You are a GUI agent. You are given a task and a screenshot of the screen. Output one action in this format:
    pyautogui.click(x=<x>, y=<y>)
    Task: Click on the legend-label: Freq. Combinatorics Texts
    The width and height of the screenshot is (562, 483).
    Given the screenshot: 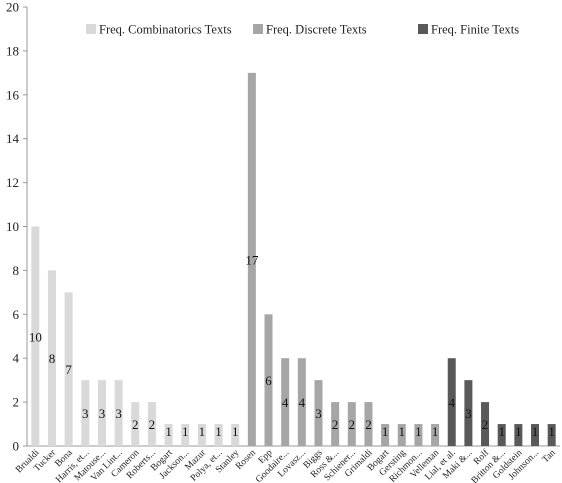 What is the action you would take?
    pyautogui.click(x=165, y=30)
    